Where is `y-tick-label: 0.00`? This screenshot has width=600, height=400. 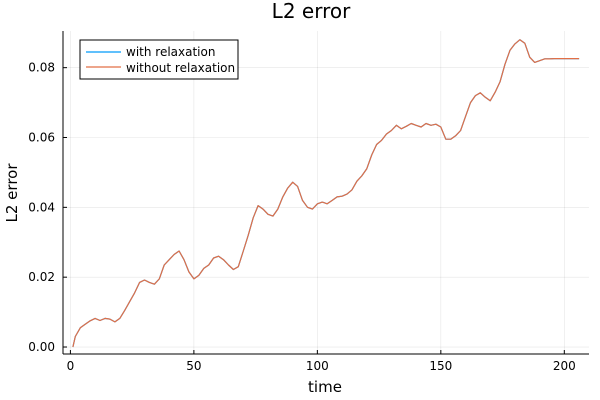
y-tick-label: 0.00 is located at coordinates (41, 347).